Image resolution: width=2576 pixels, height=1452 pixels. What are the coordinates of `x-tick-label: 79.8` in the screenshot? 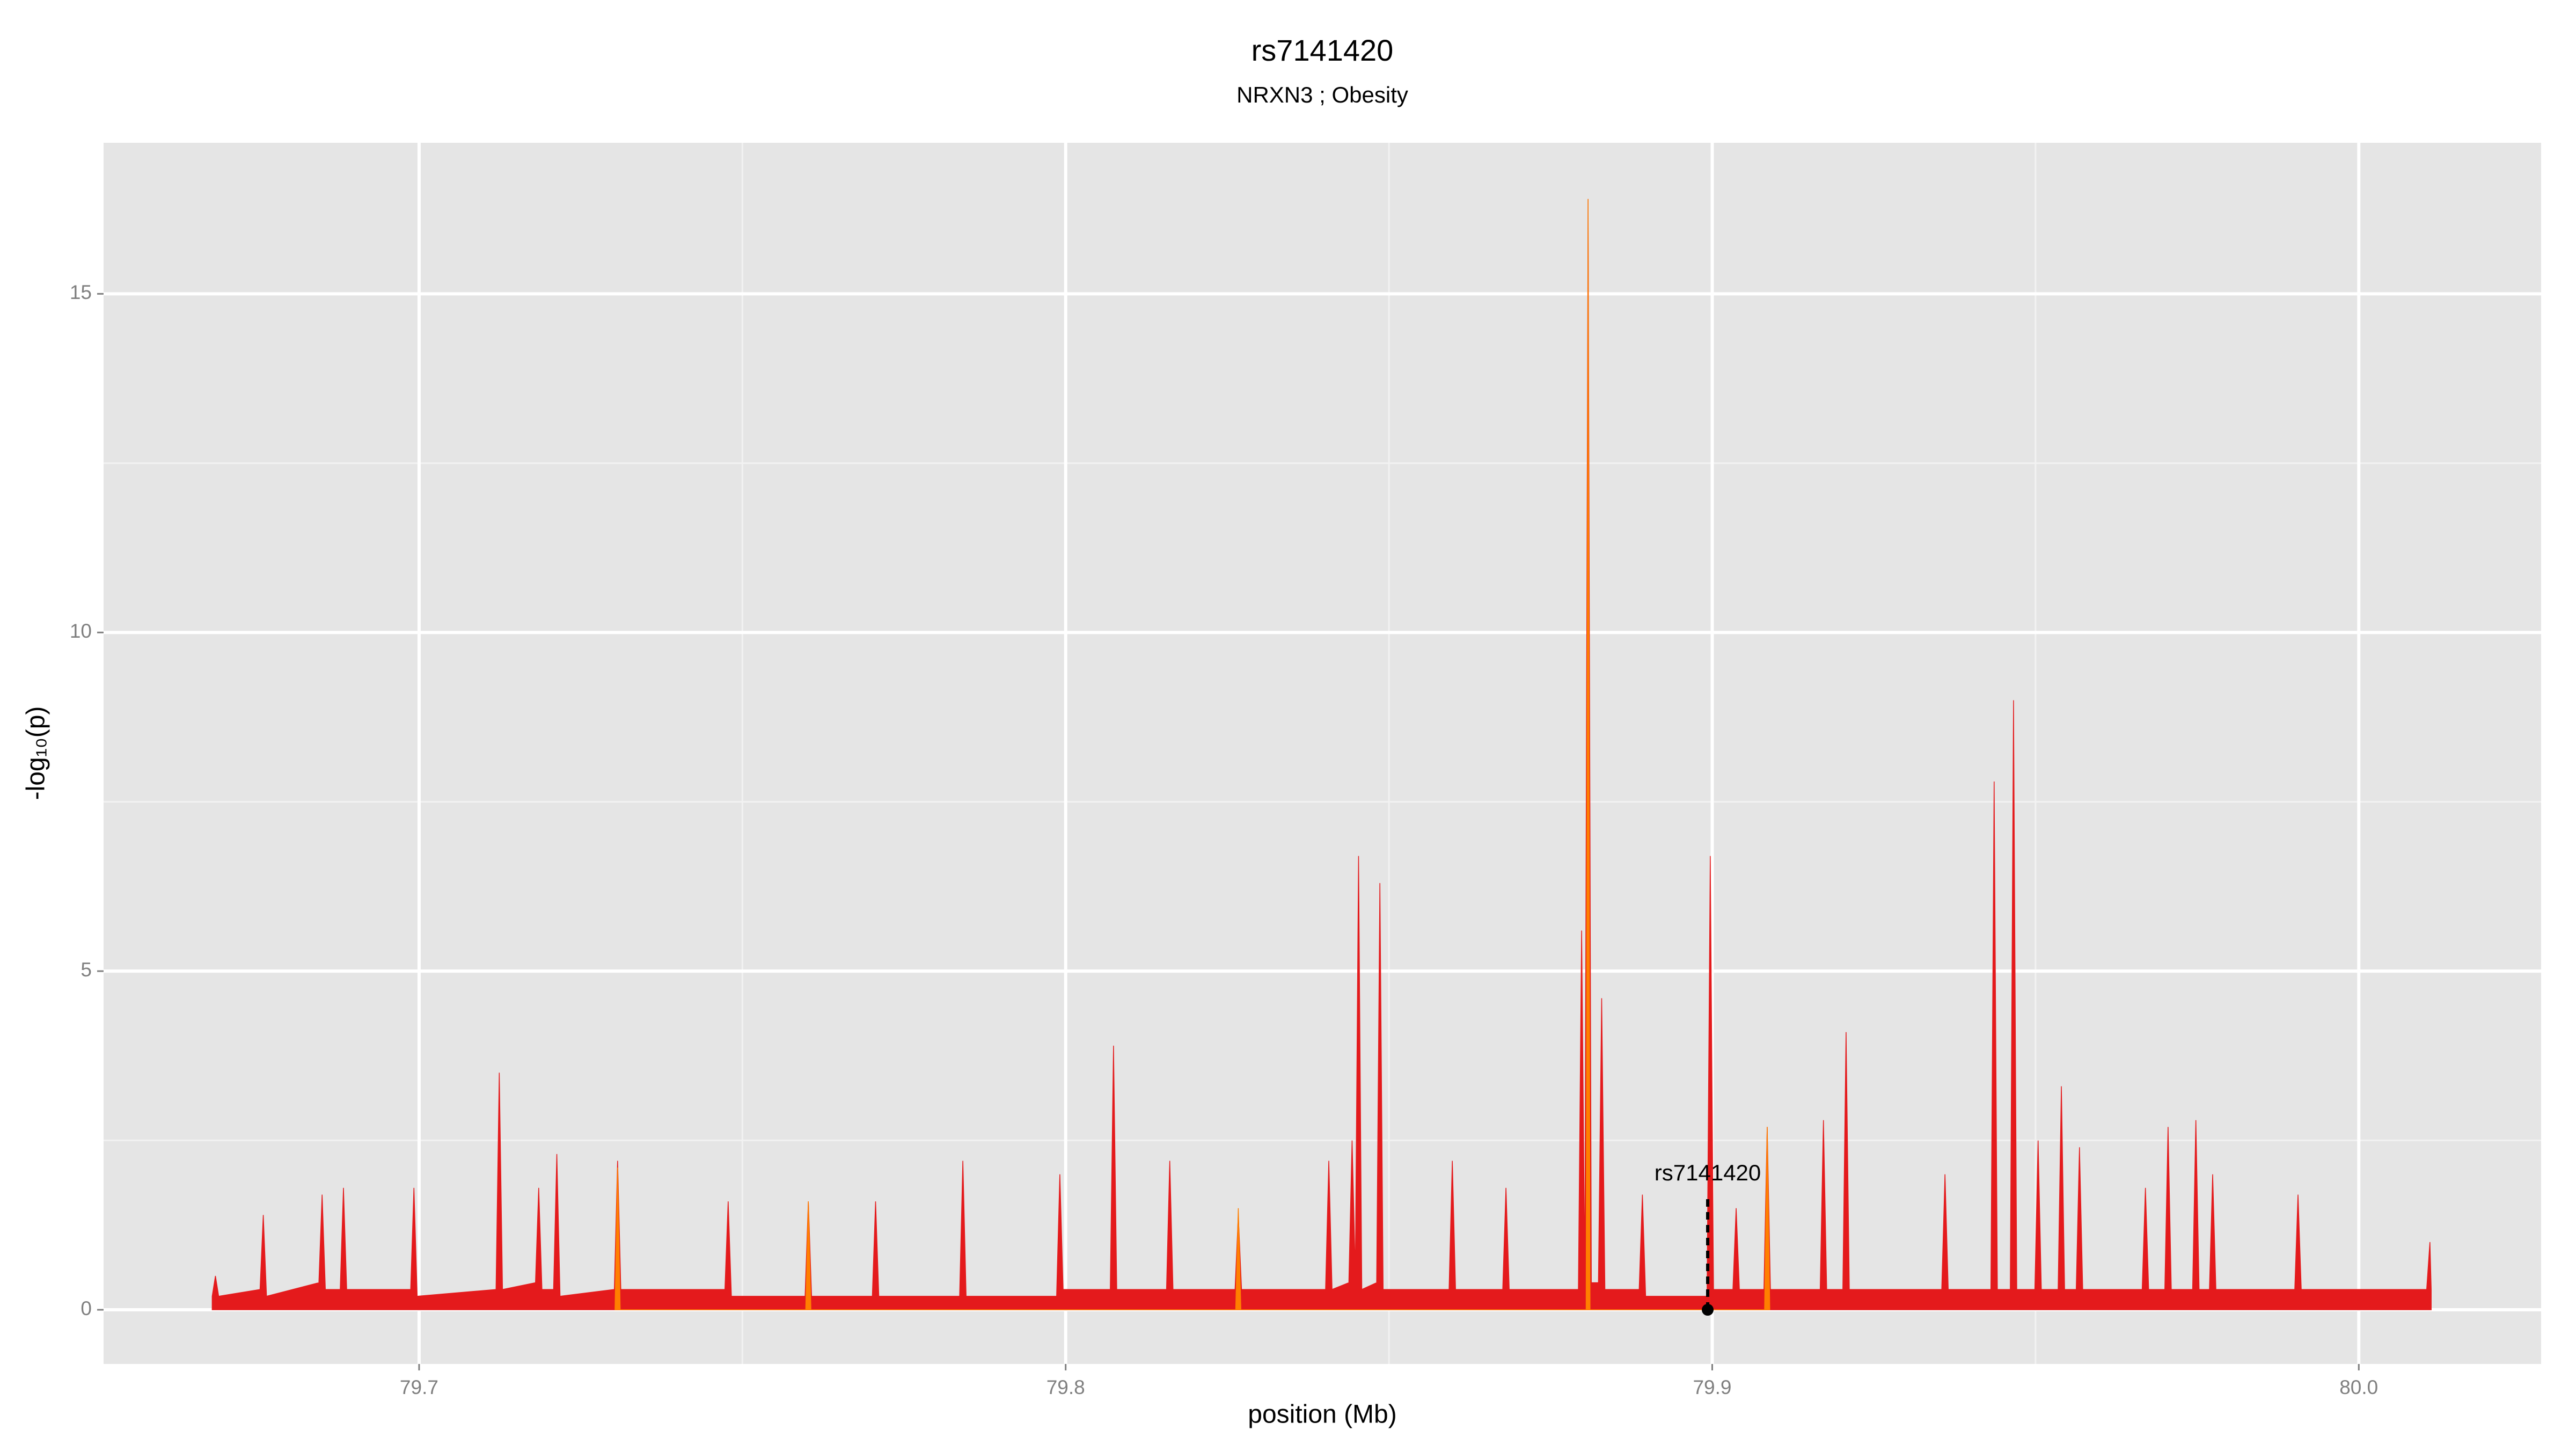 It's located at (1065, 1387).